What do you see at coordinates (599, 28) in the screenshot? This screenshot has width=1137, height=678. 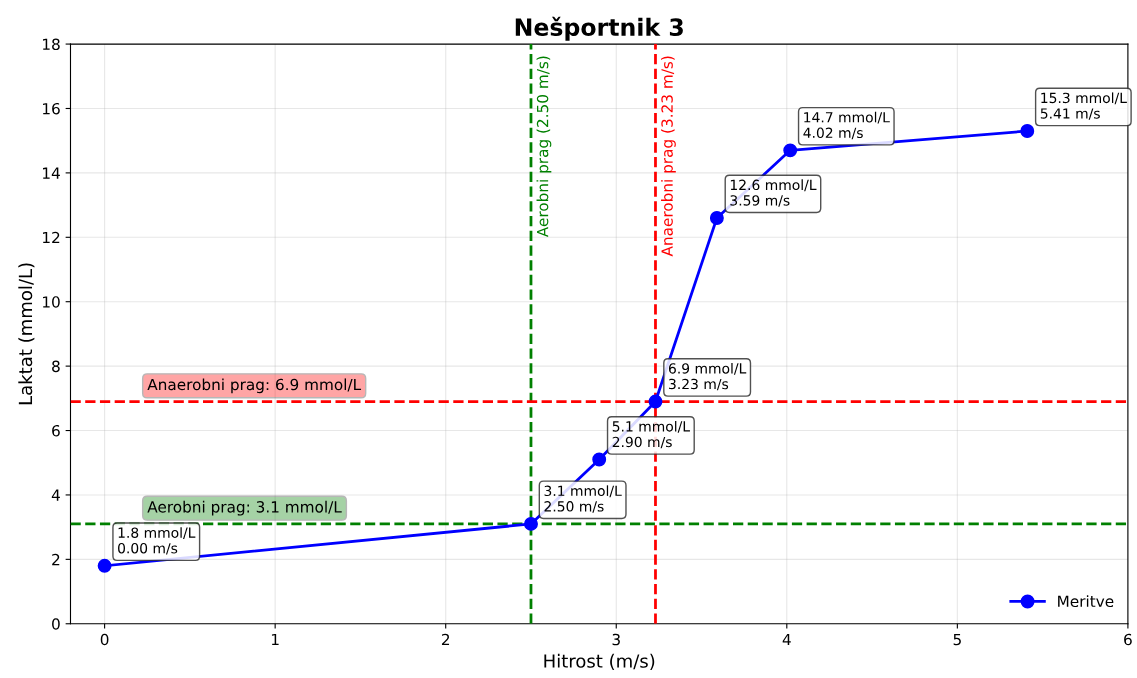 I see `chart-title: Nešportnik 3` at bounding box center [599, 28].